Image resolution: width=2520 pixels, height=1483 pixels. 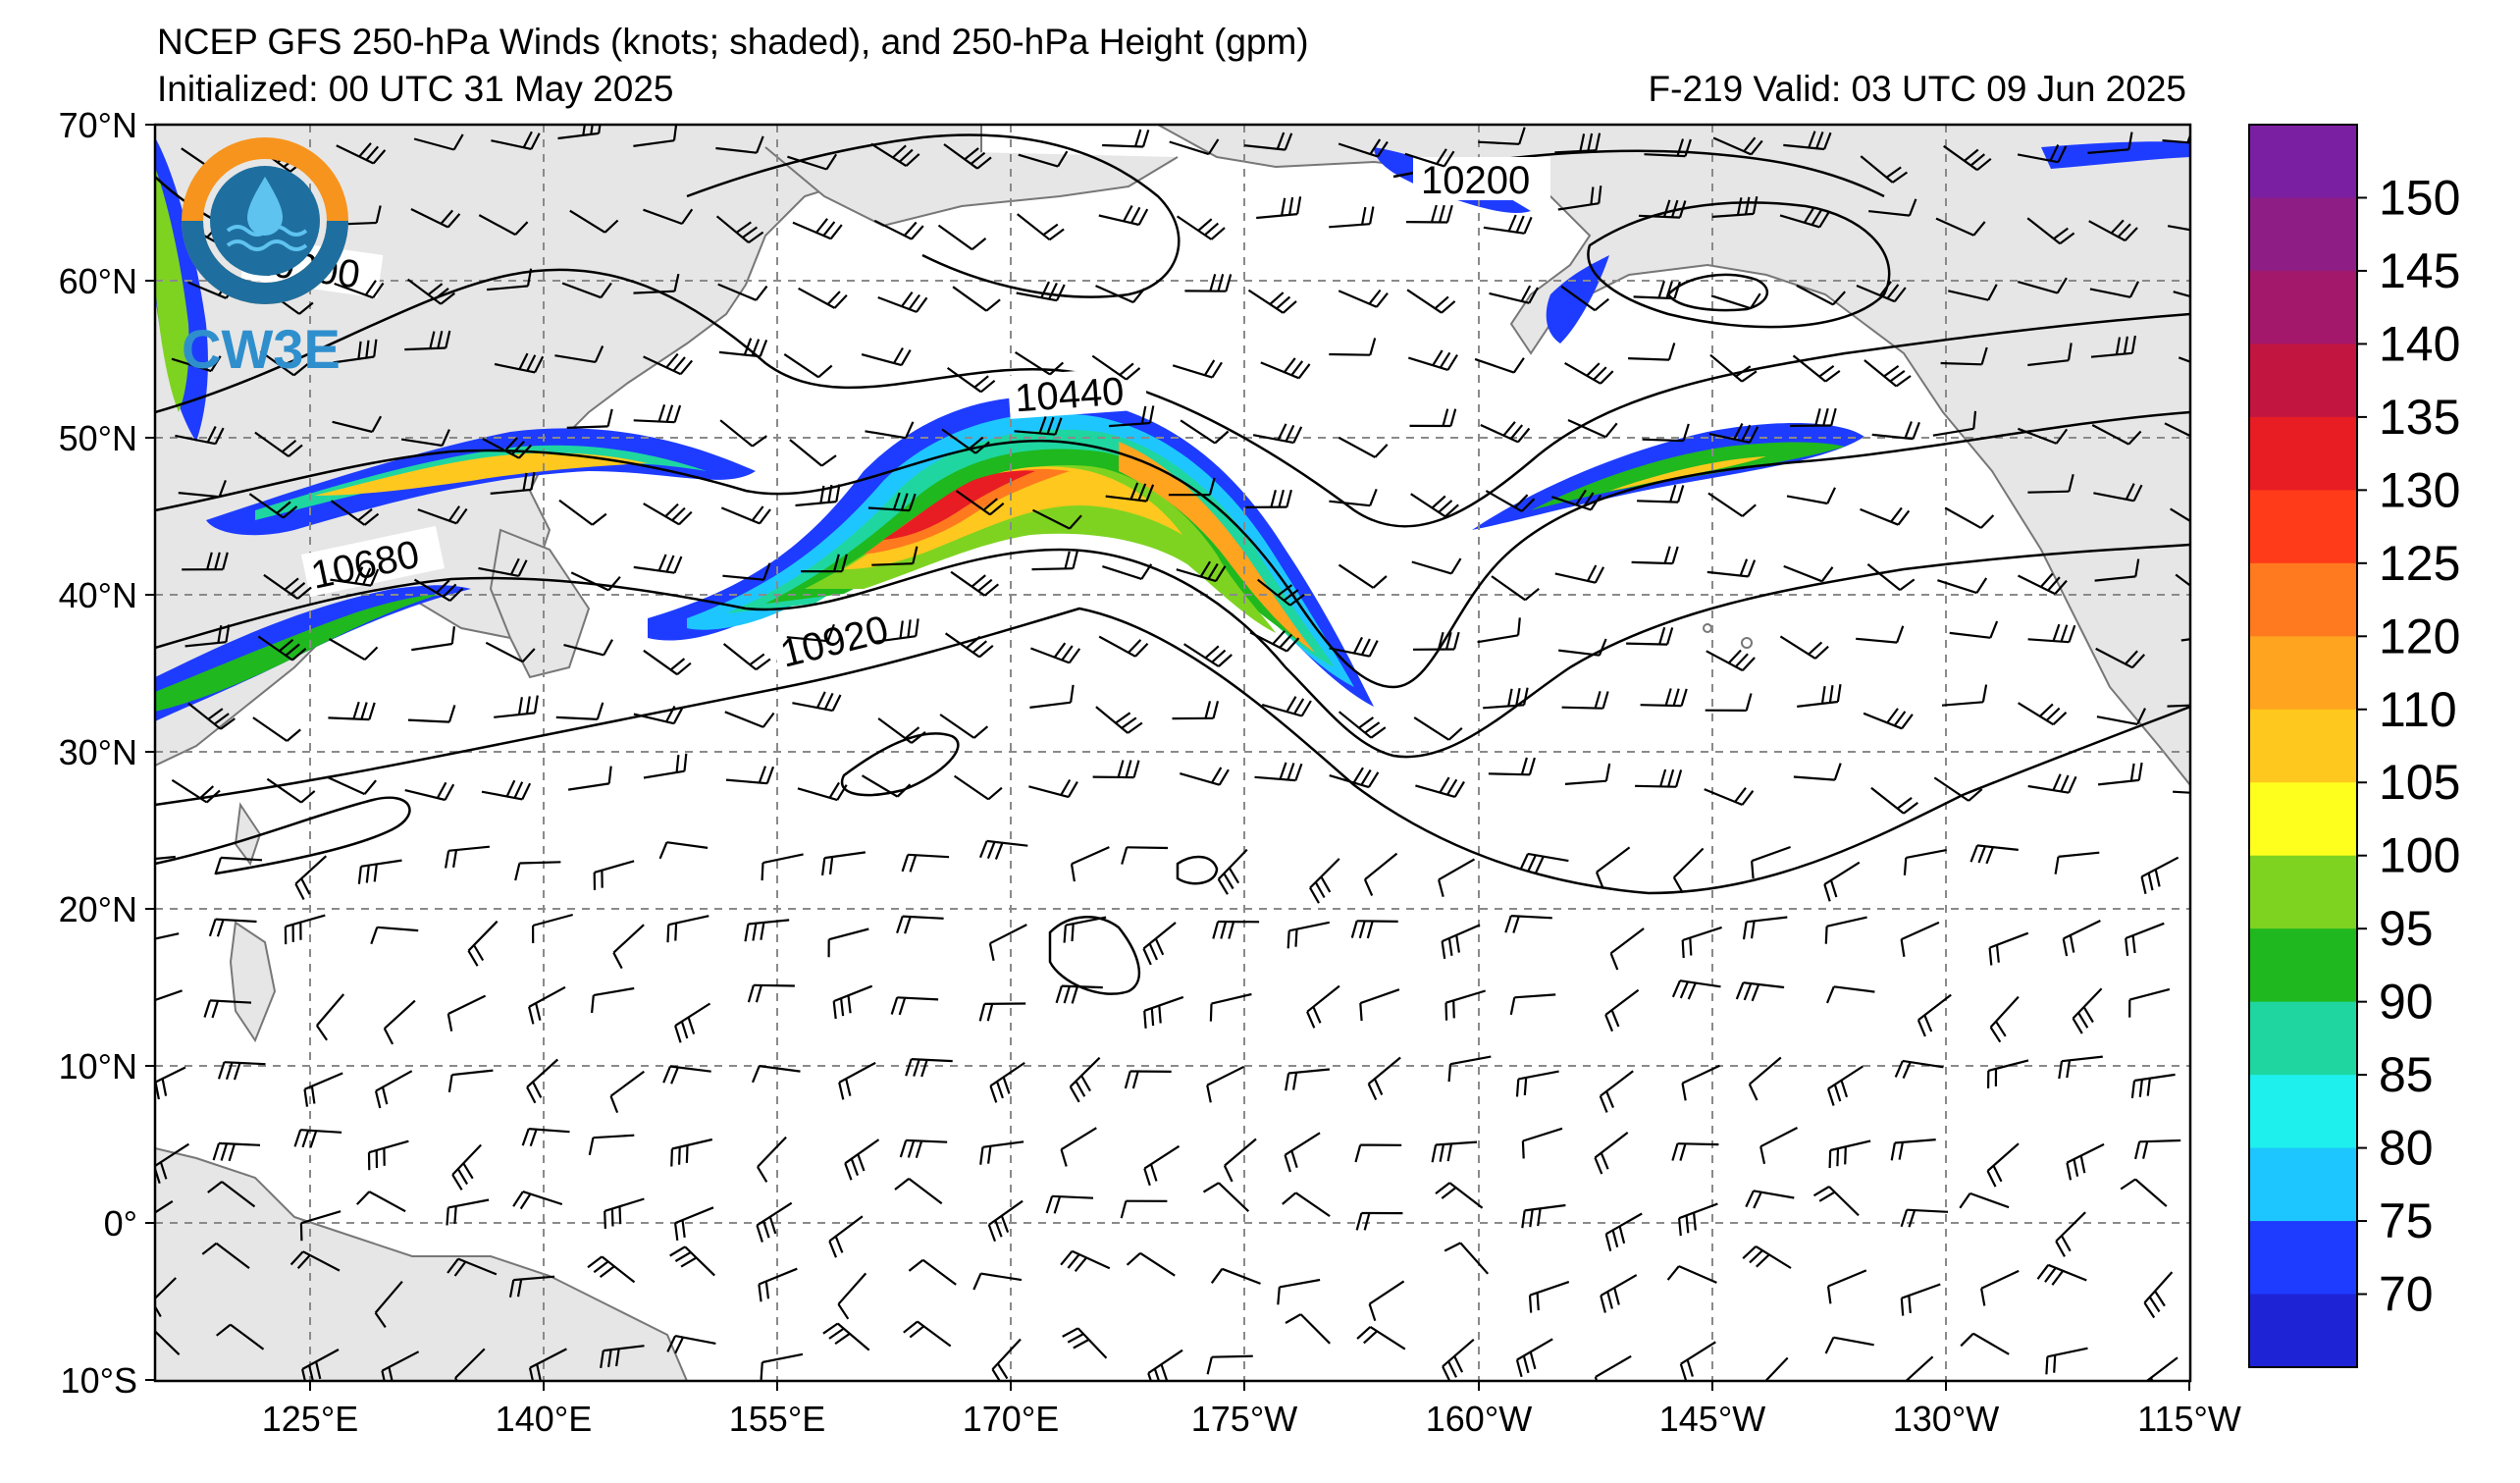 What do you see at coordinates (99, 1380) in the screenshot?
I see `lat-label: 10°S` at bounding box center [99, 1380].